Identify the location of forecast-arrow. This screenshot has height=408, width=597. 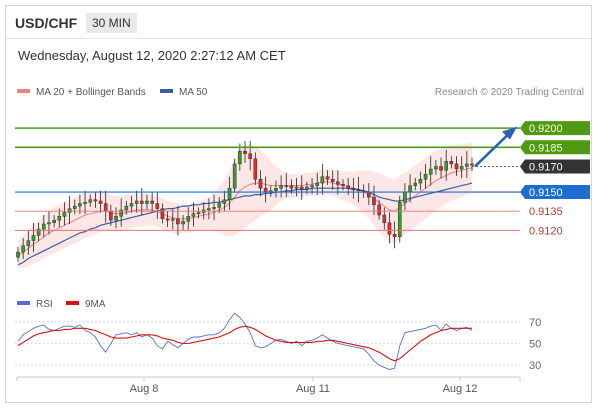
(492, 150).